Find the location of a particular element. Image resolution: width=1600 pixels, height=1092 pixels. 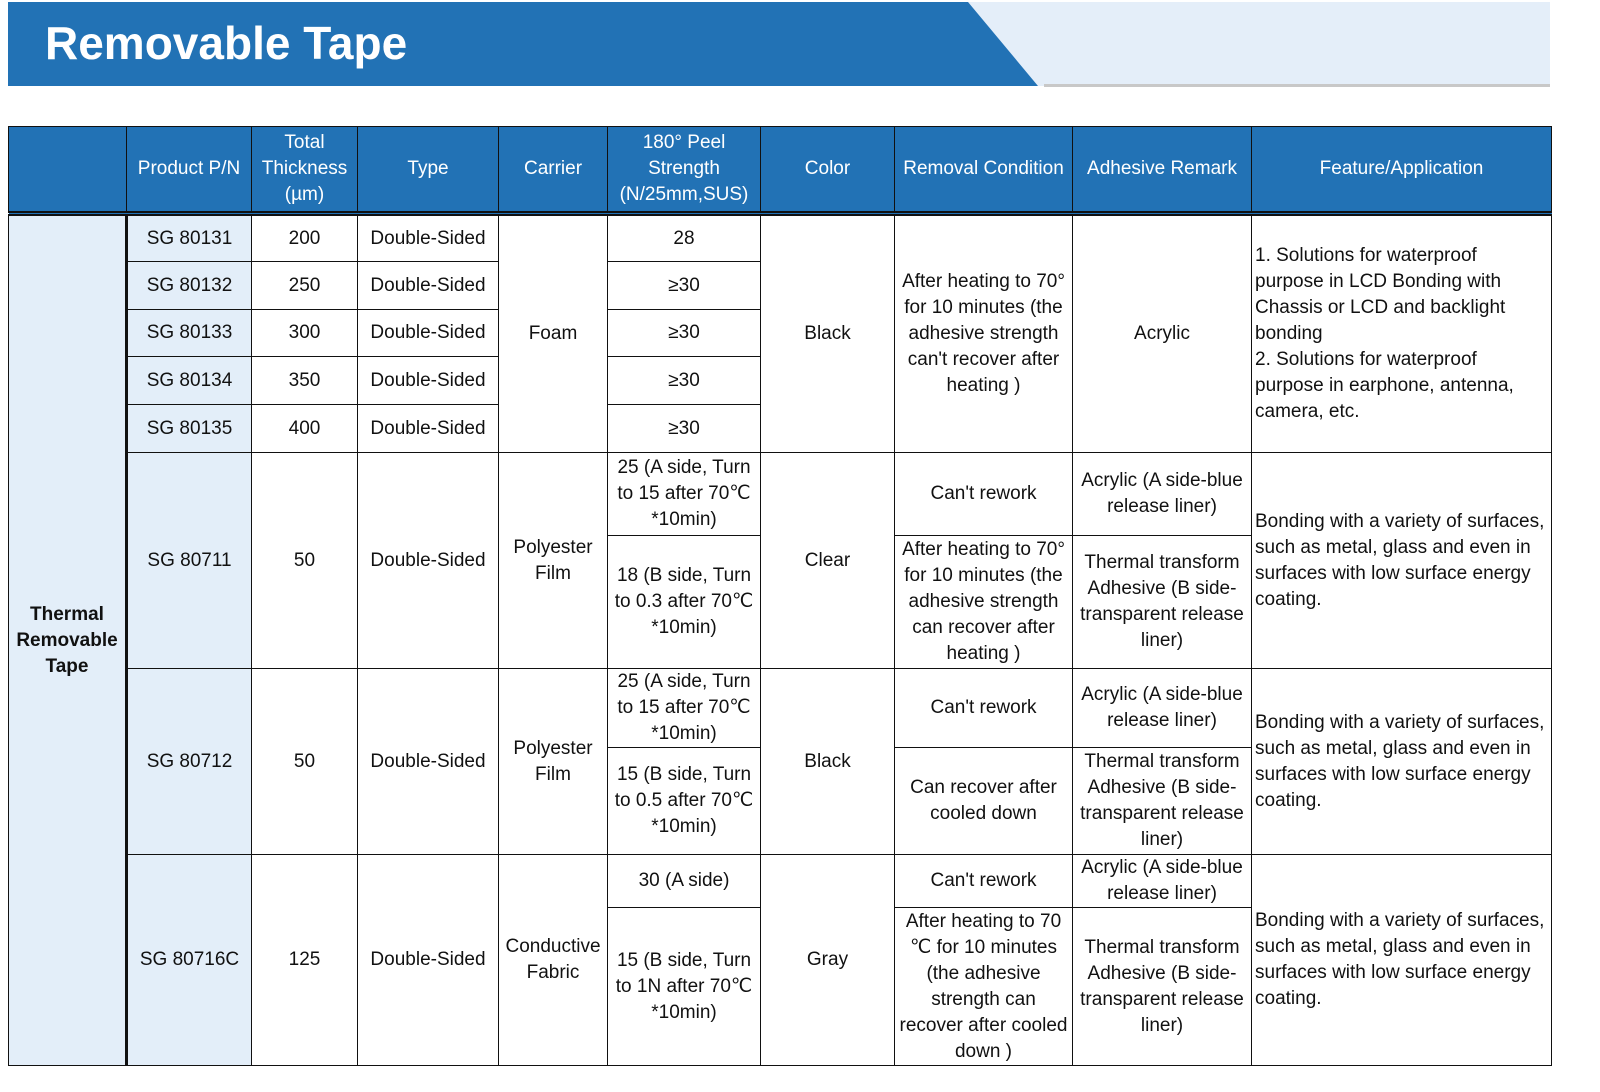

thickness-cell: 125 is located at coordinates (304, 960).